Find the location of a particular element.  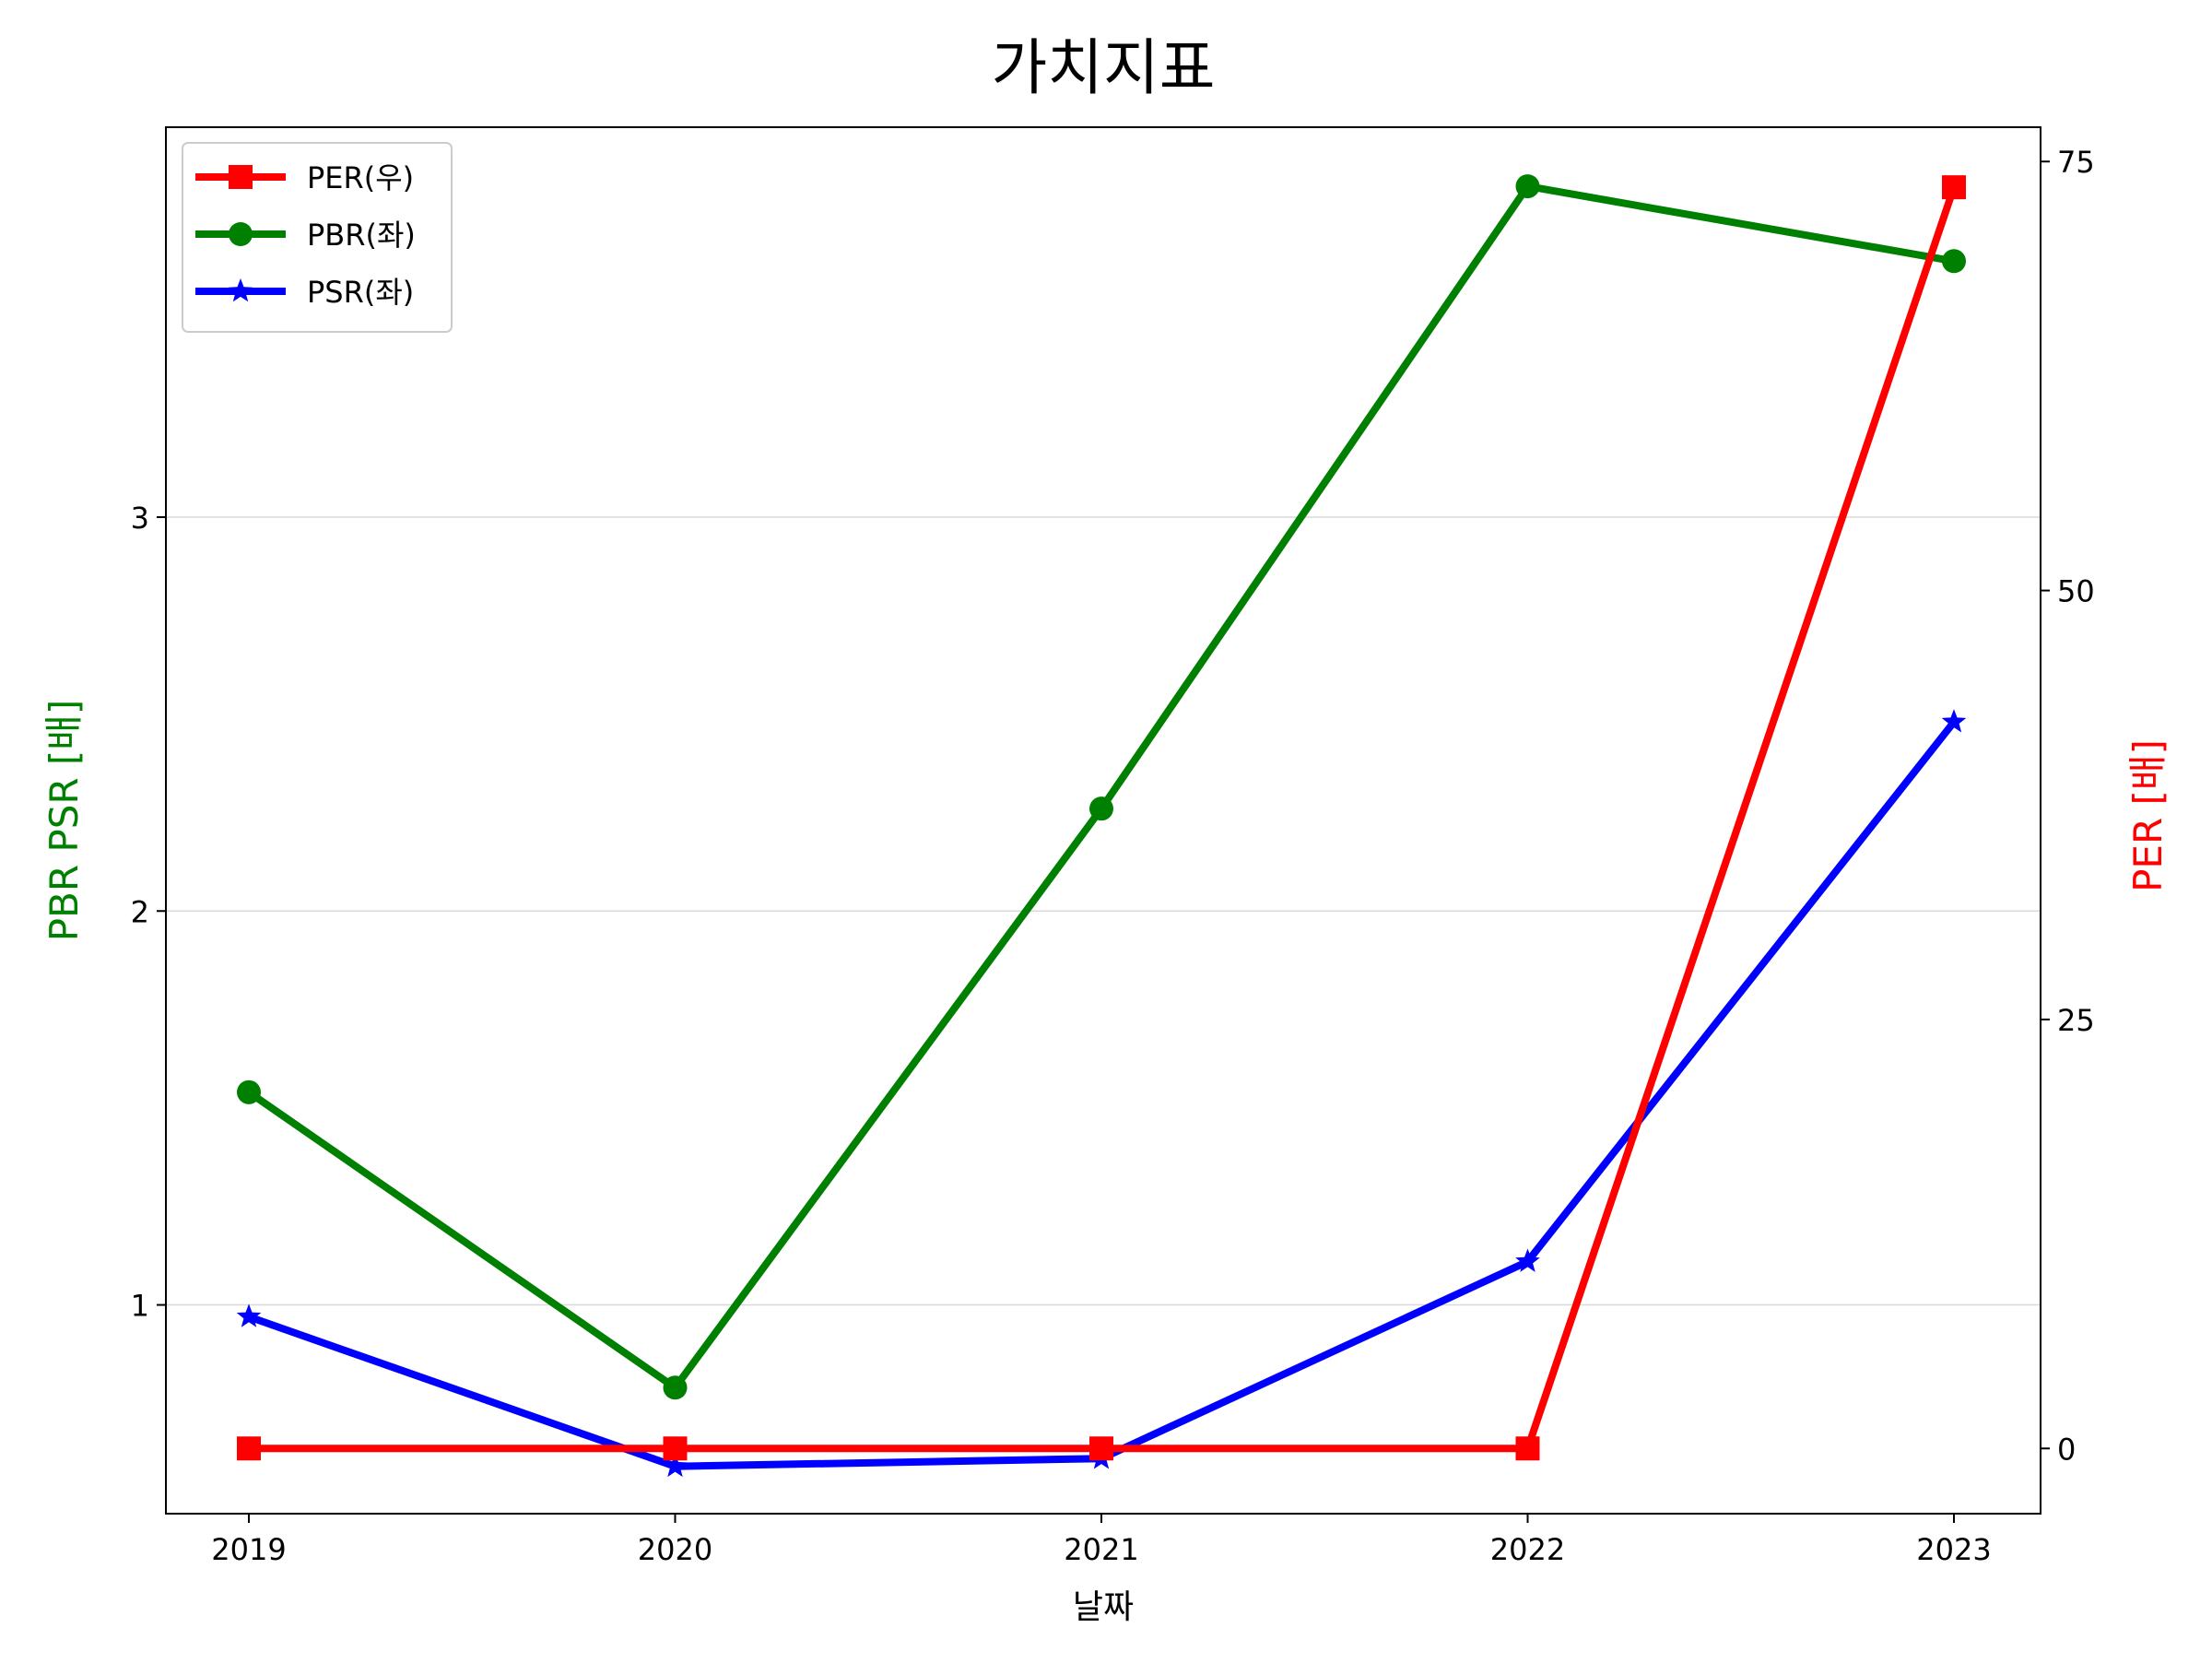

y-tick-label-left: 3 is located at coordinates (140, 518).